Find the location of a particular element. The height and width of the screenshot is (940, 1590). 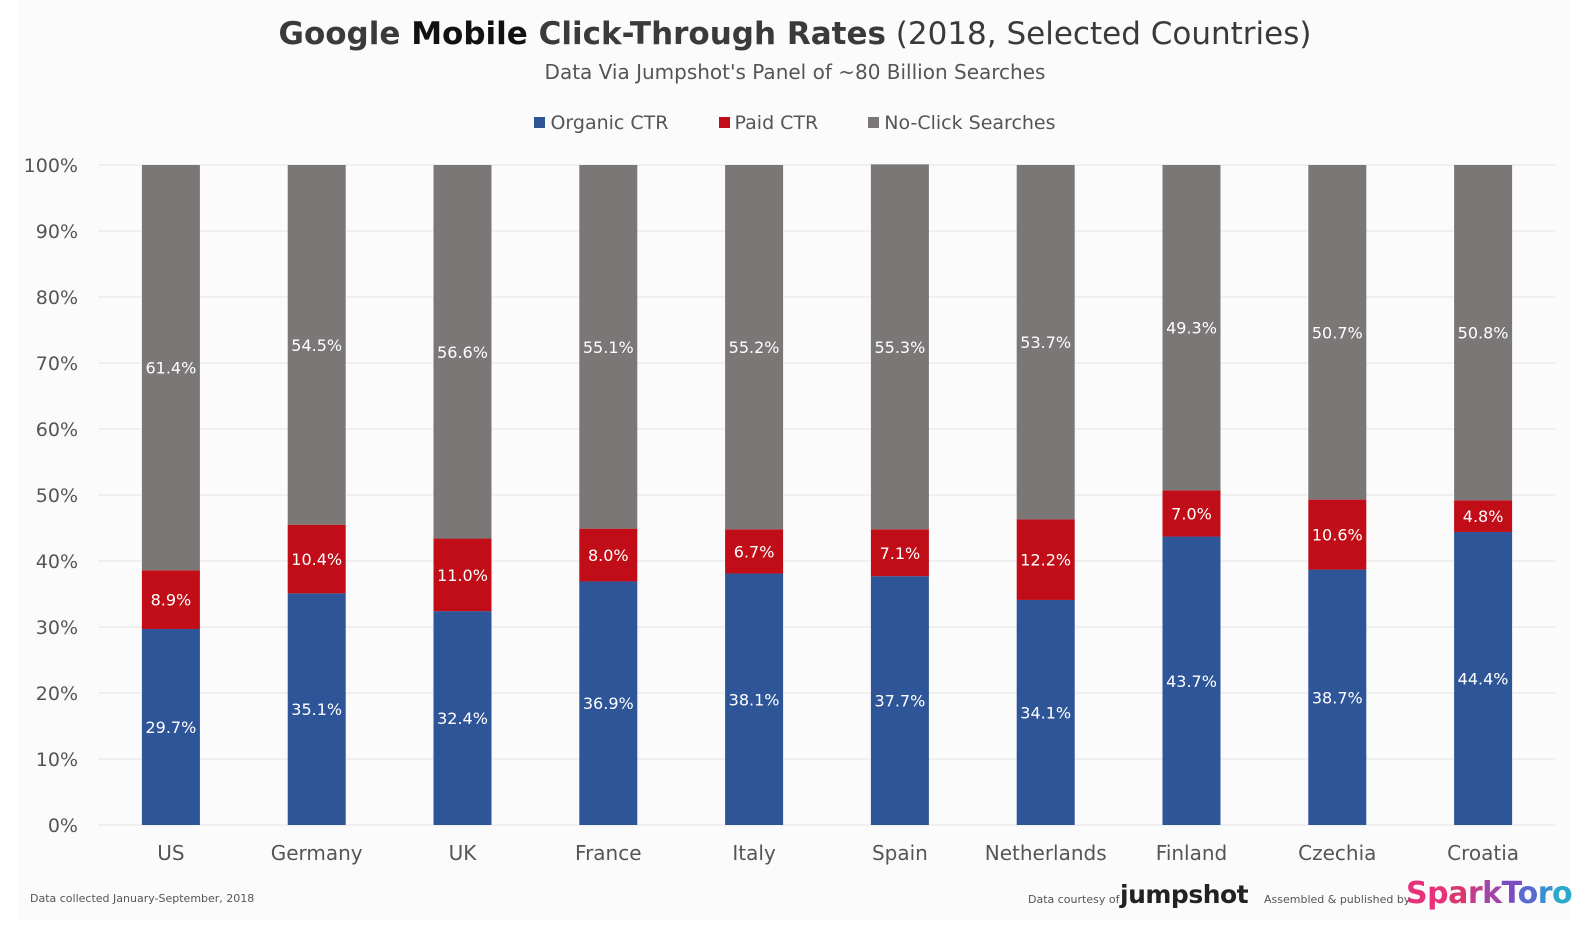

legend-swatch-noclick is located at coordinates (874, 122).